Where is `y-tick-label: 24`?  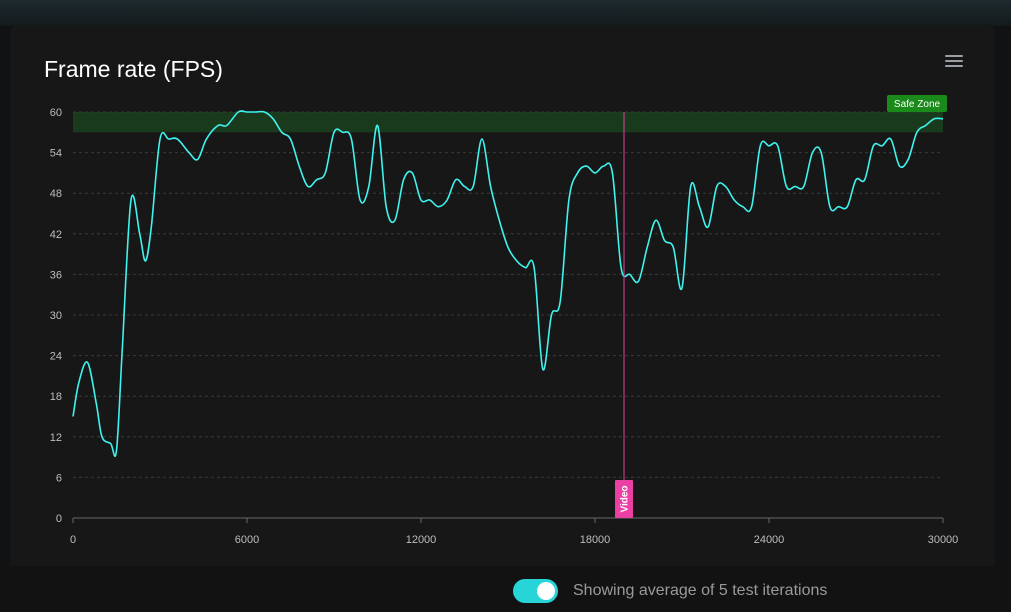 y-tick-label: 24 is located at coordinates (56, 357).